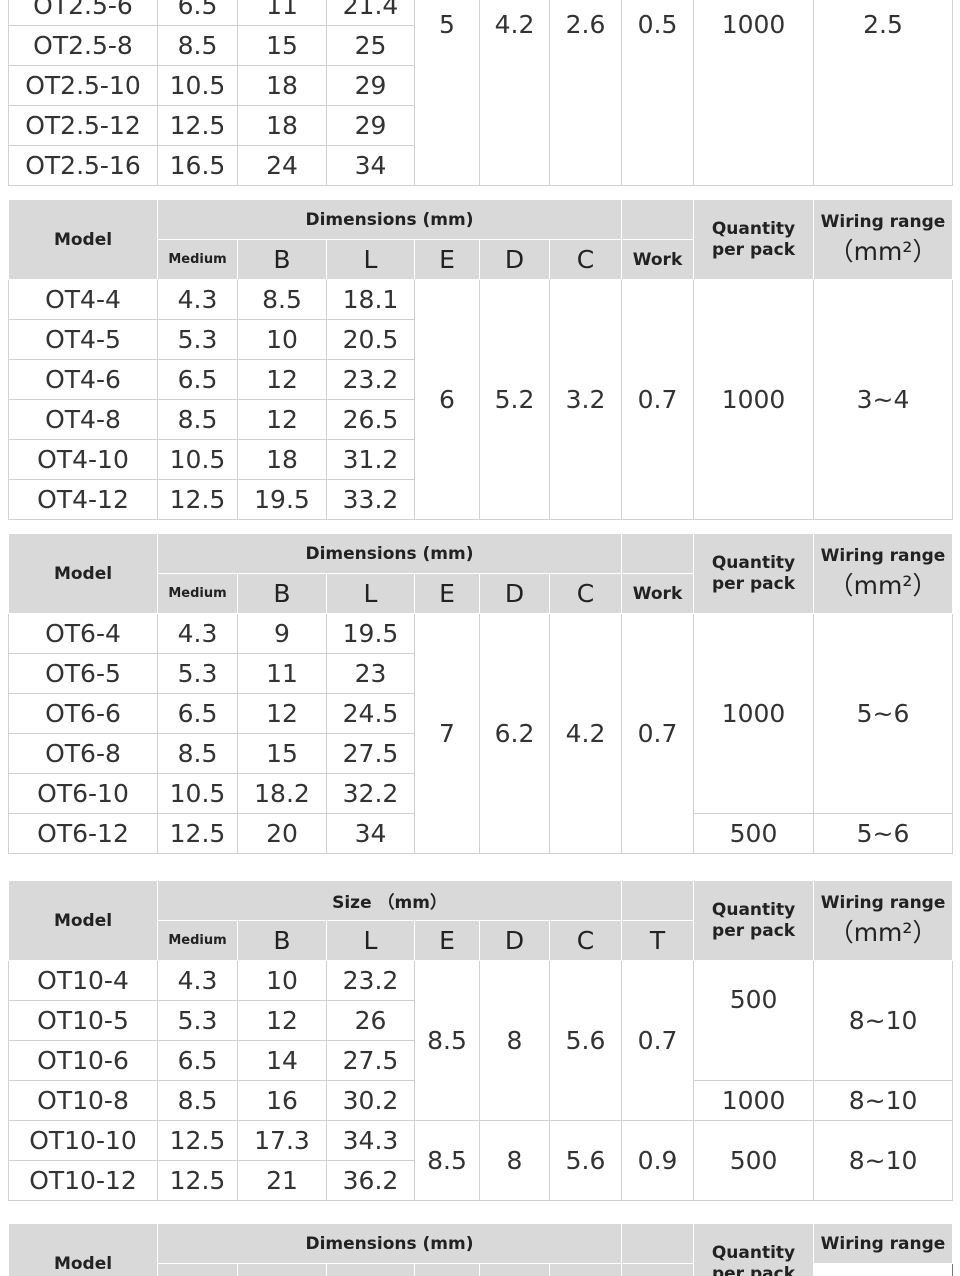 Image resolution: width=960 pixels, height=1276 pixels. What do you see at coordinates (83, 339) in the screenshot?
I see `cell: OT4-5` at bounding box center [83, 339].